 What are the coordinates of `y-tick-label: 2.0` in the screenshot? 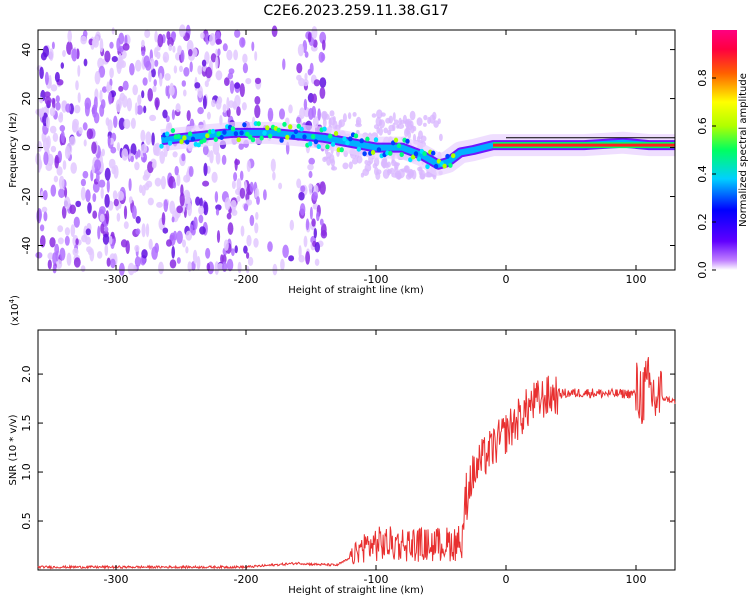 It's located at (26, 374).